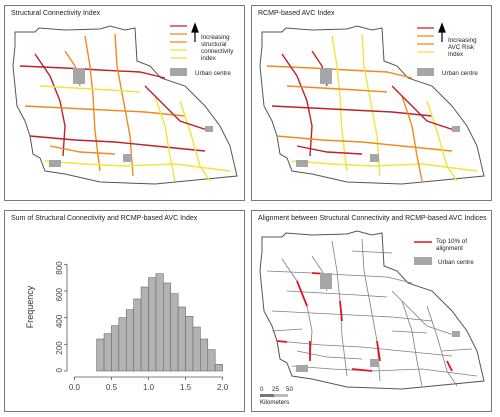 Image resolution: width=500 pixels, height=417 pixels. I want to click on y-tick-label: 400, so click(59, 321).